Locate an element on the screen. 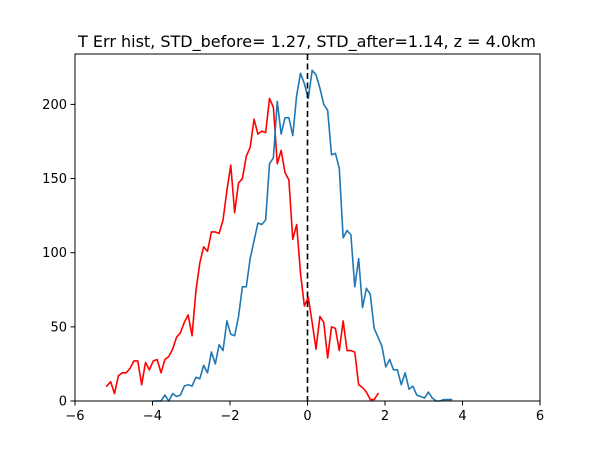  y-tick-label: 0 is located at coordinates (63, 402).